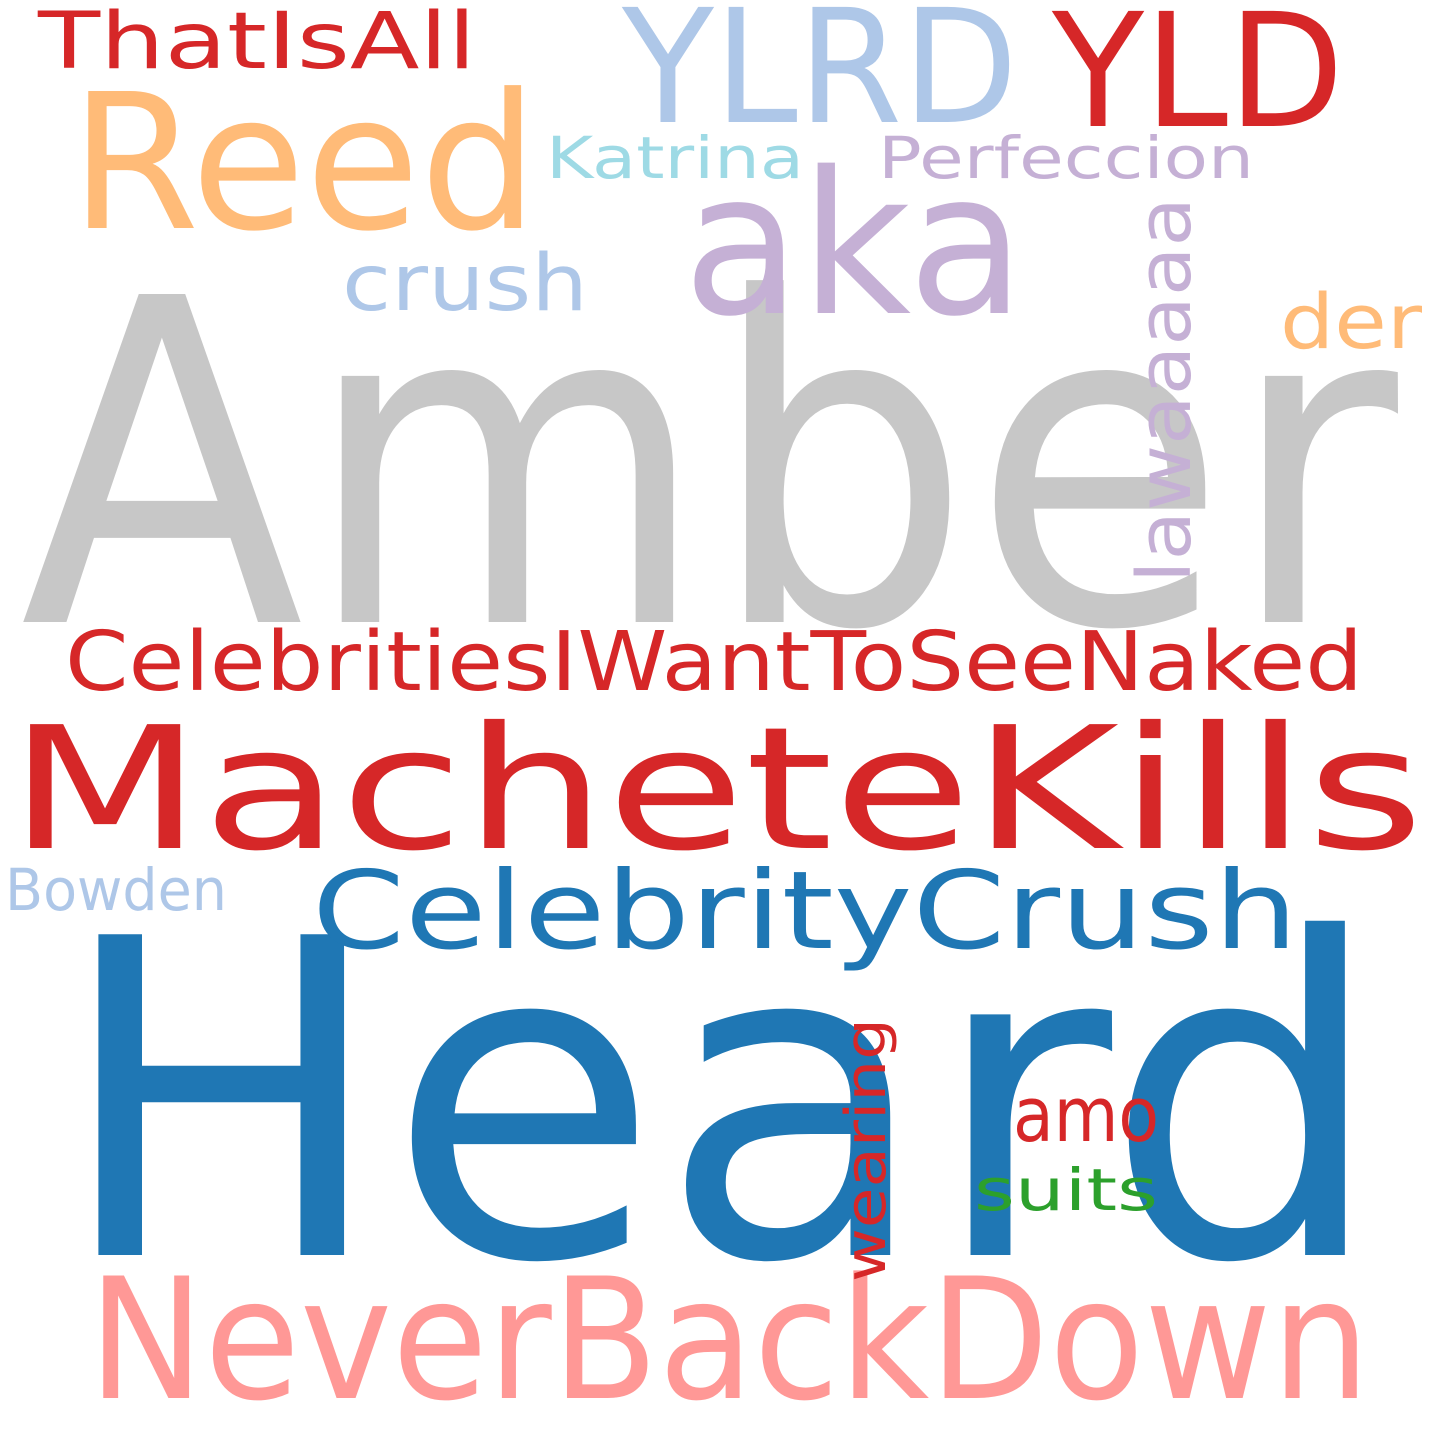  What do you see at coordinates (1086, 1114) in the screenshot?
I see `word-amo: amo` at bounding box center [1086, 1114].